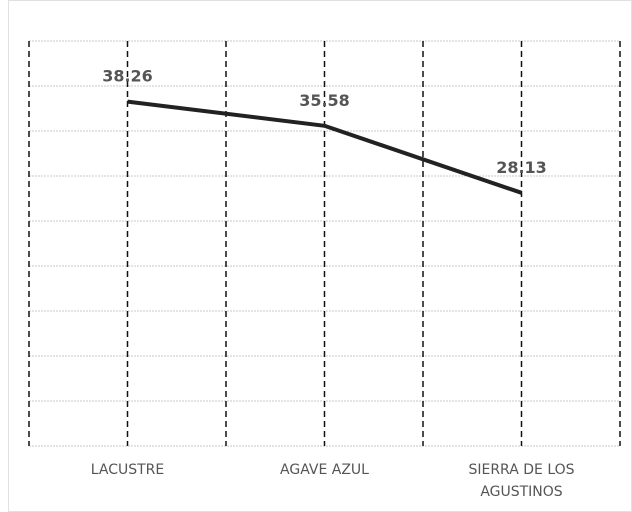  What do you see at coordinates (521, 481) in the screenshot?
I see `x-tick-label: SIERRA DE LOS AGUSTINOS` at bounding box center [521, 481].